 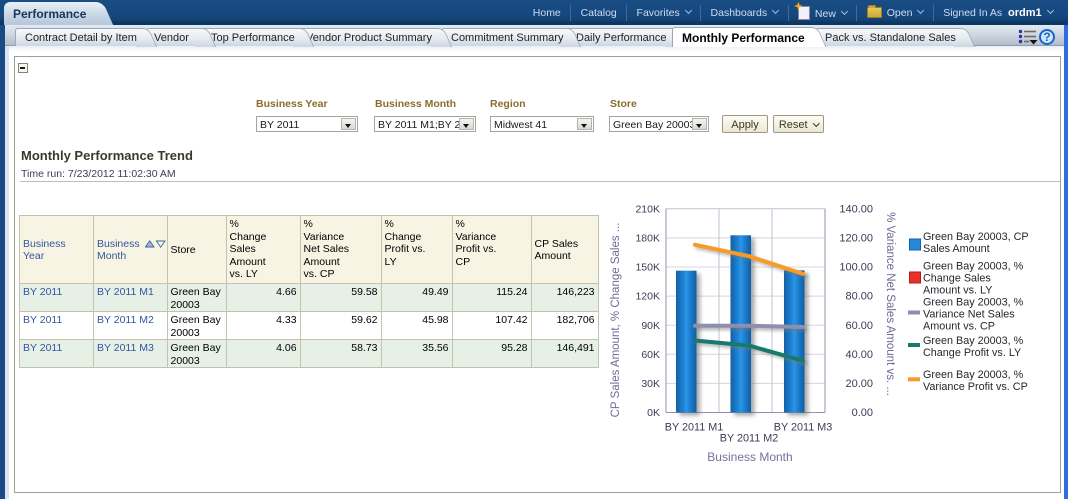 I want to click on svg-text: Change Profit vs. LY, so click(x=972, y=353).